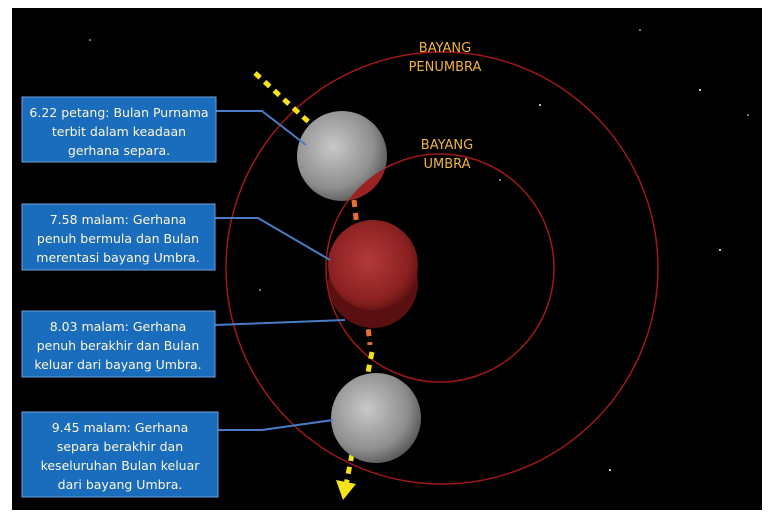  Describe the element at coordinates (117, 257) in the screenshot. I see `box-text: merentasi bayang Umbra.` at that location.